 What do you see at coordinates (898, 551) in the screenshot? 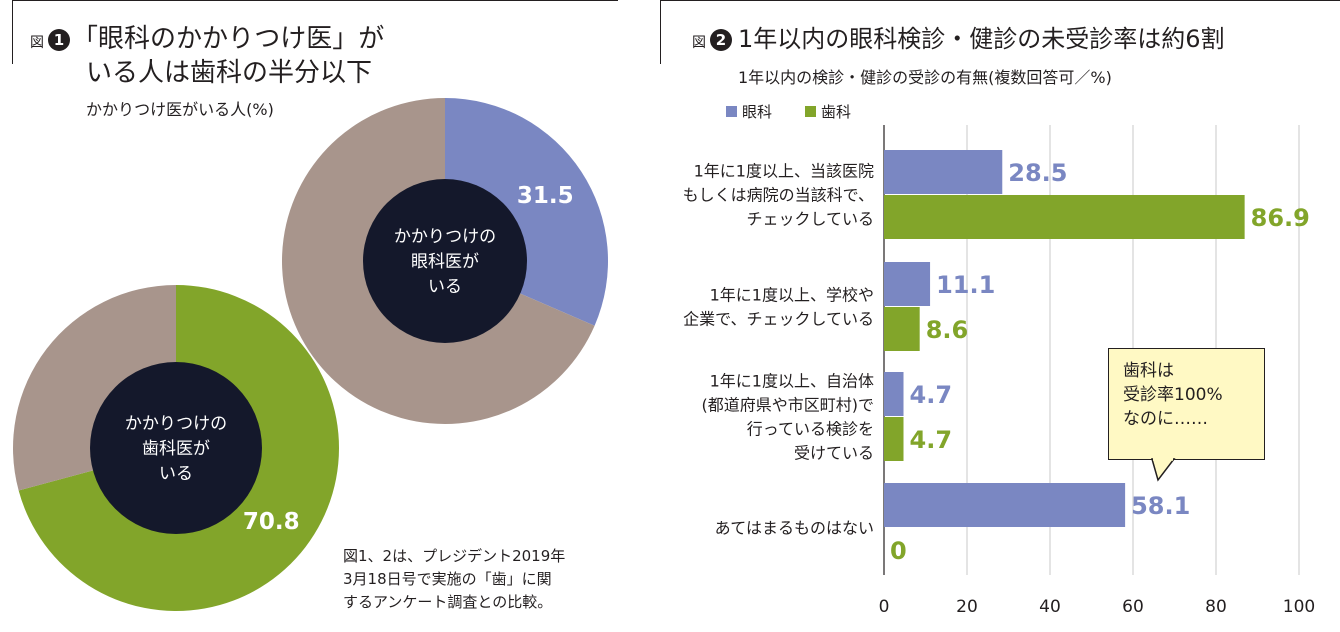
I see `bar-value-label: 0` at bounding box center [898, 551].